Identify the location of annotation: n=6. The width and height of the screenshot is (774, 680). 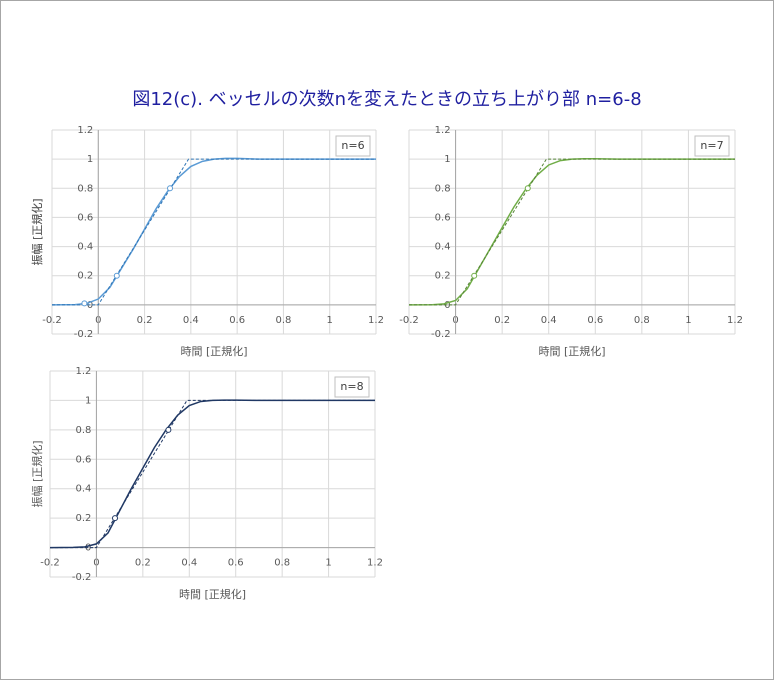
(352, 145).